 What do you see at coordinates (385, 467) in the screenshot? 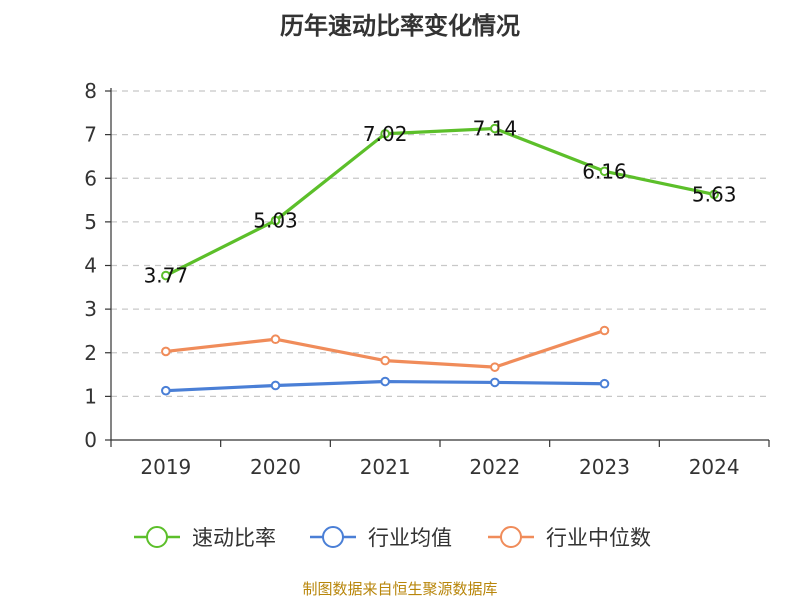
I see `x-tick-label: 2021` at bounding box center [385, 467].